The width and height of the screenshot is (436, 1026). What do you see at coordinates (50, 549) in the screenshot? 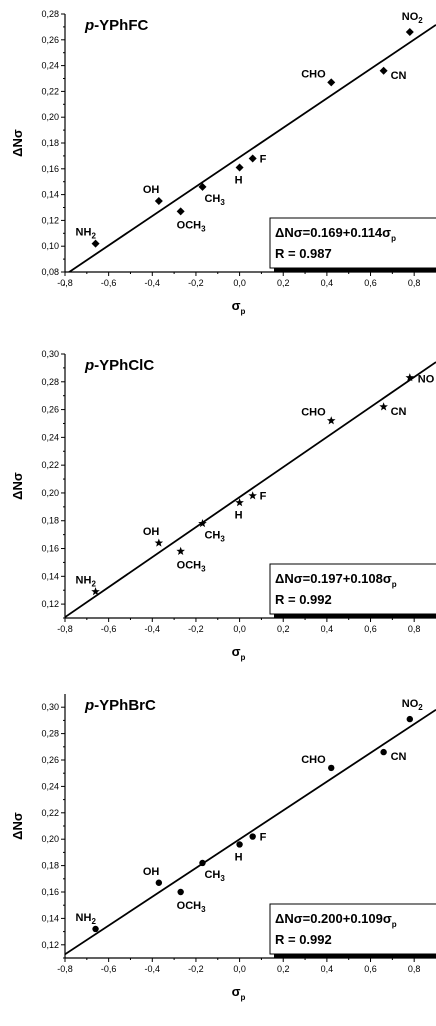
I see `y-tick-label: 0,16` at bounding box center [50, 549].